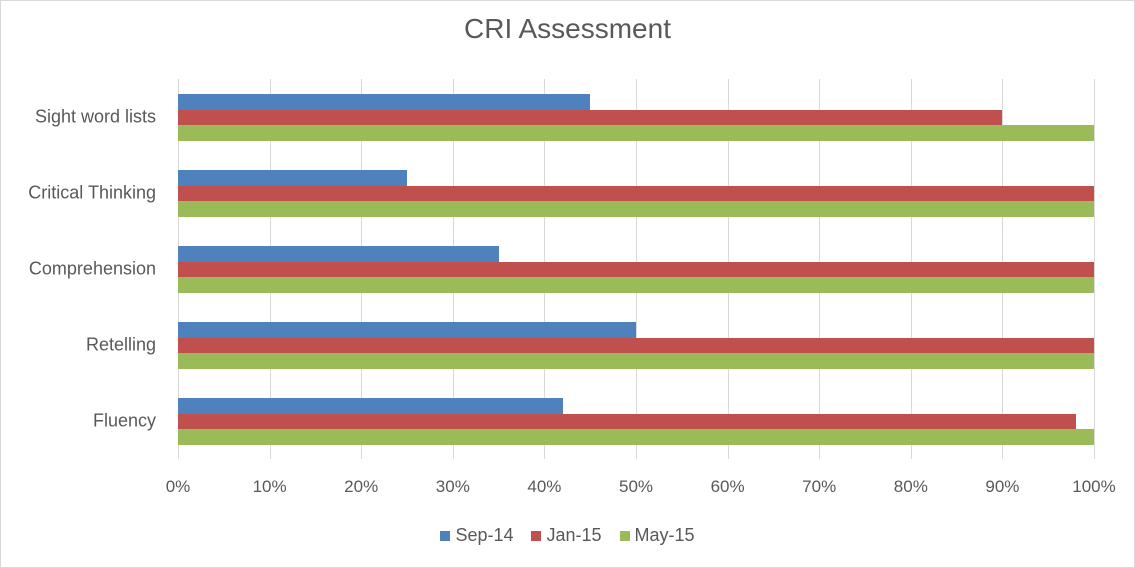  I want to click on x-tick-label: 10%, so click(269, 486).